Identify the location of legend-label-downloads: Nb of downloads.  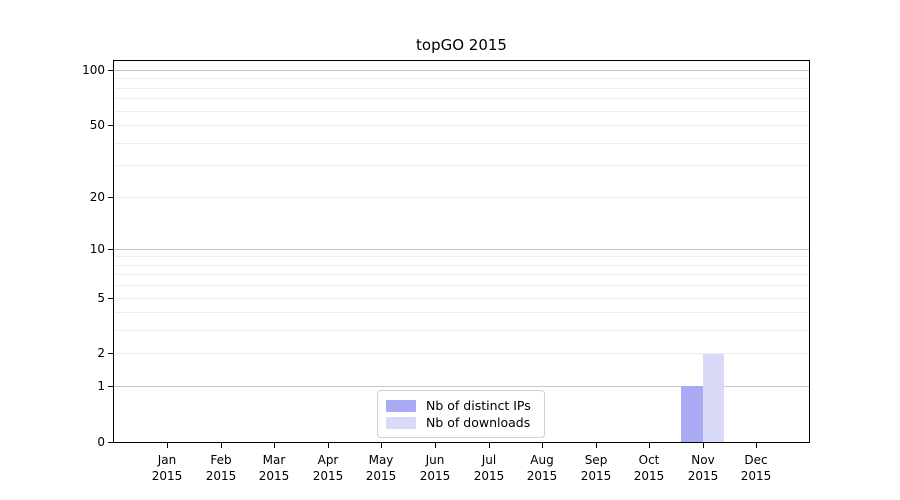
(478, 422).